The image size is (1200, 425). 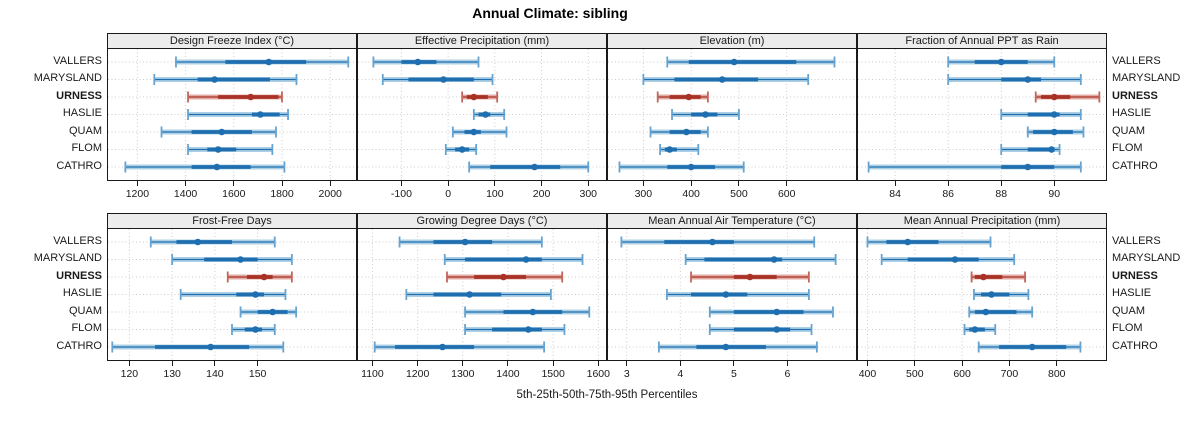 I want to click on strip-growing-degree-days-c: Growing Degree Days (°C), so click(x=482, y=221).